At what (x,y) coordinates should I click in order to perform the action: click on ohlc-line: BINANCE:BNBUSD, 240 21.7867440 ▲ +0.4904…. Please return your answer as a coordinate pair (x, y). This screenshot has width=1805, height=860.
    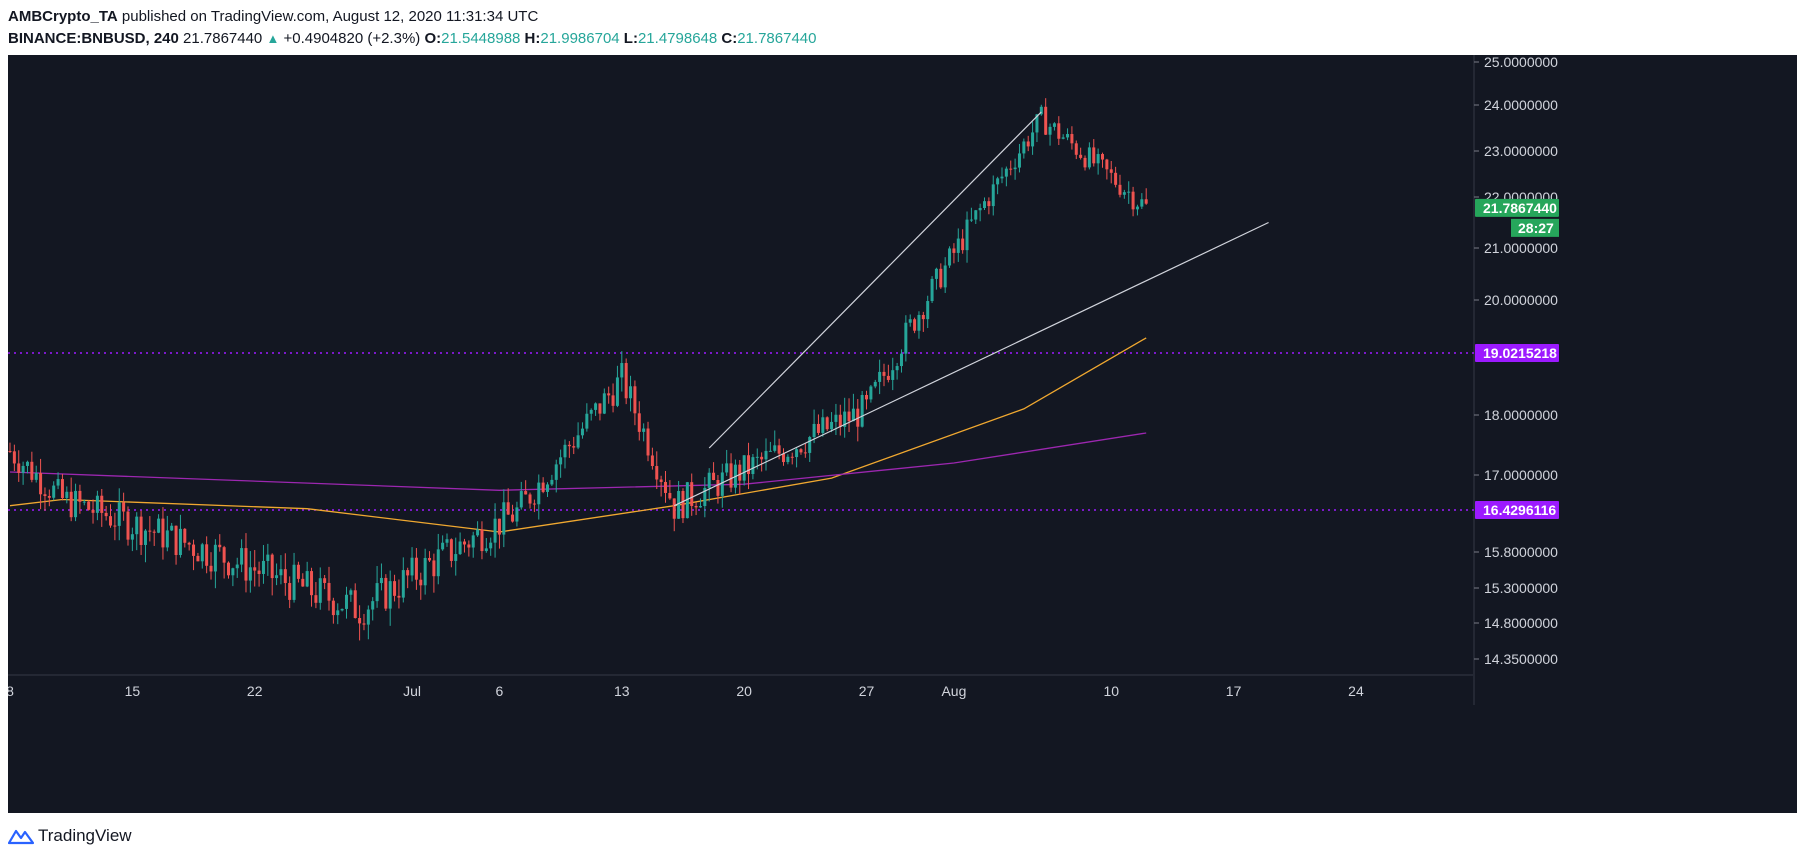
    Looking at the image, I should click on (412, 39).